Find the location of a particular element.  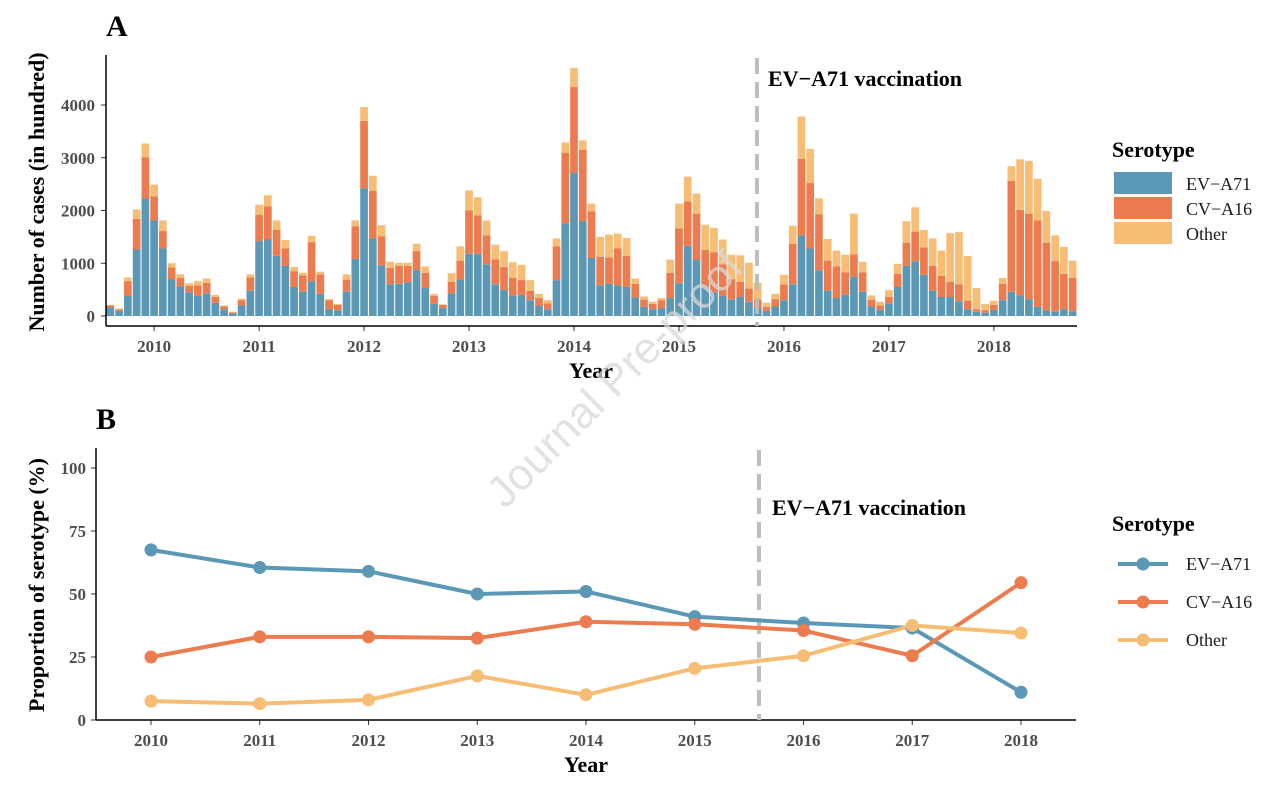

point-cv-a16-2010 is located at coordinates (151, 657).